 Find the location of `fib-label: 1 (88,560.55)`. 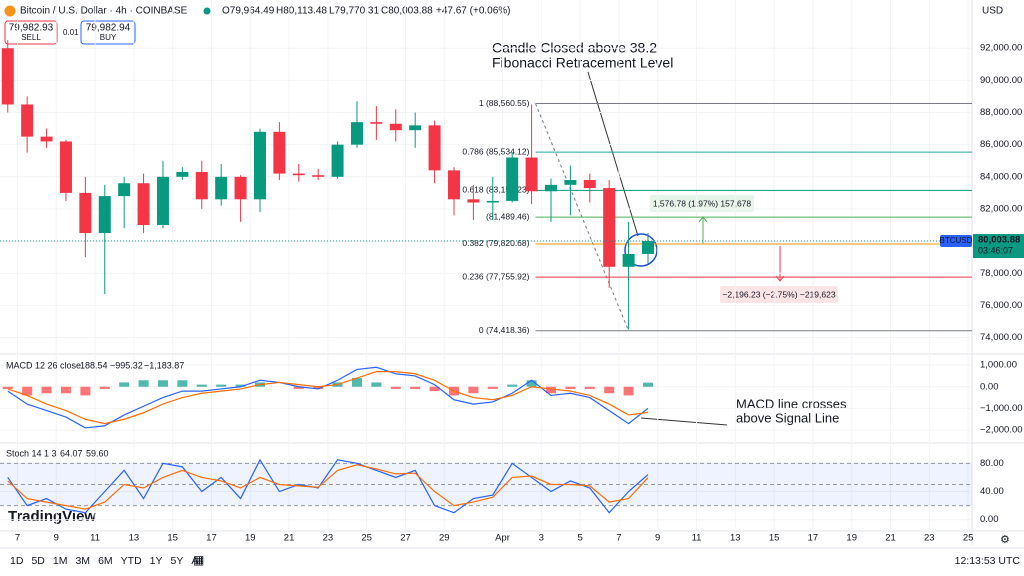

fib-label: 1 (88,560.55) is located at coordinates (504, 103).